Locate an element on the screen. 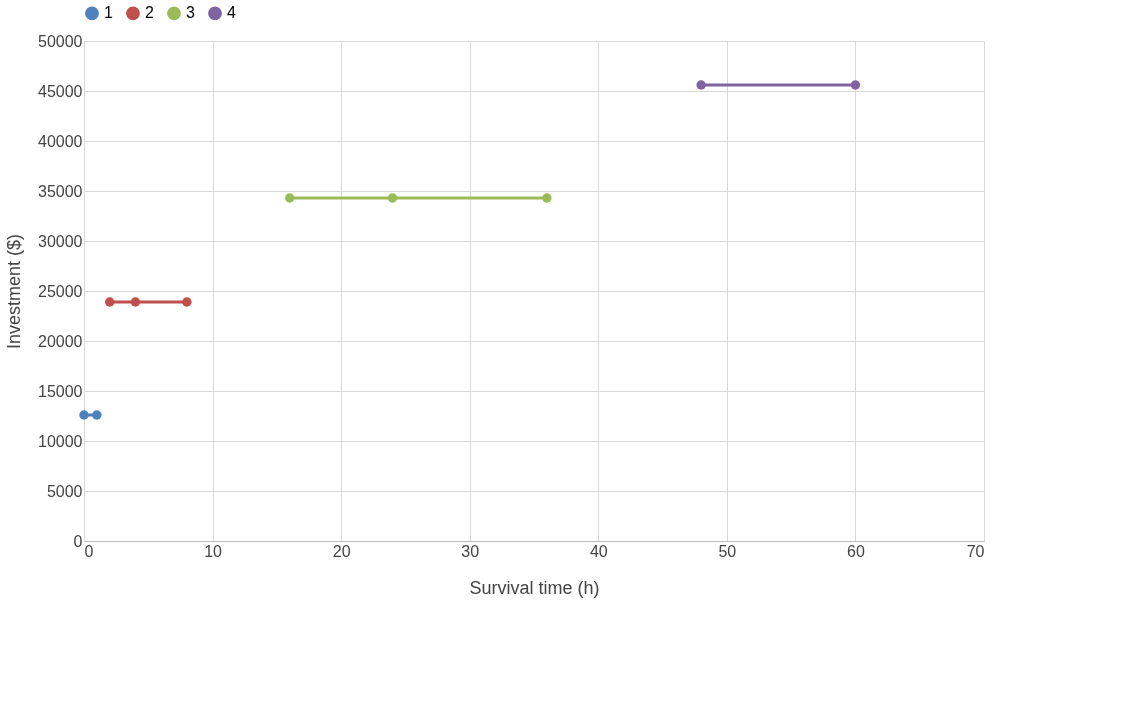 The height and width of the screenshot is (708, 1134). x-tick-label: 30 is located at coordinates (470, 551).